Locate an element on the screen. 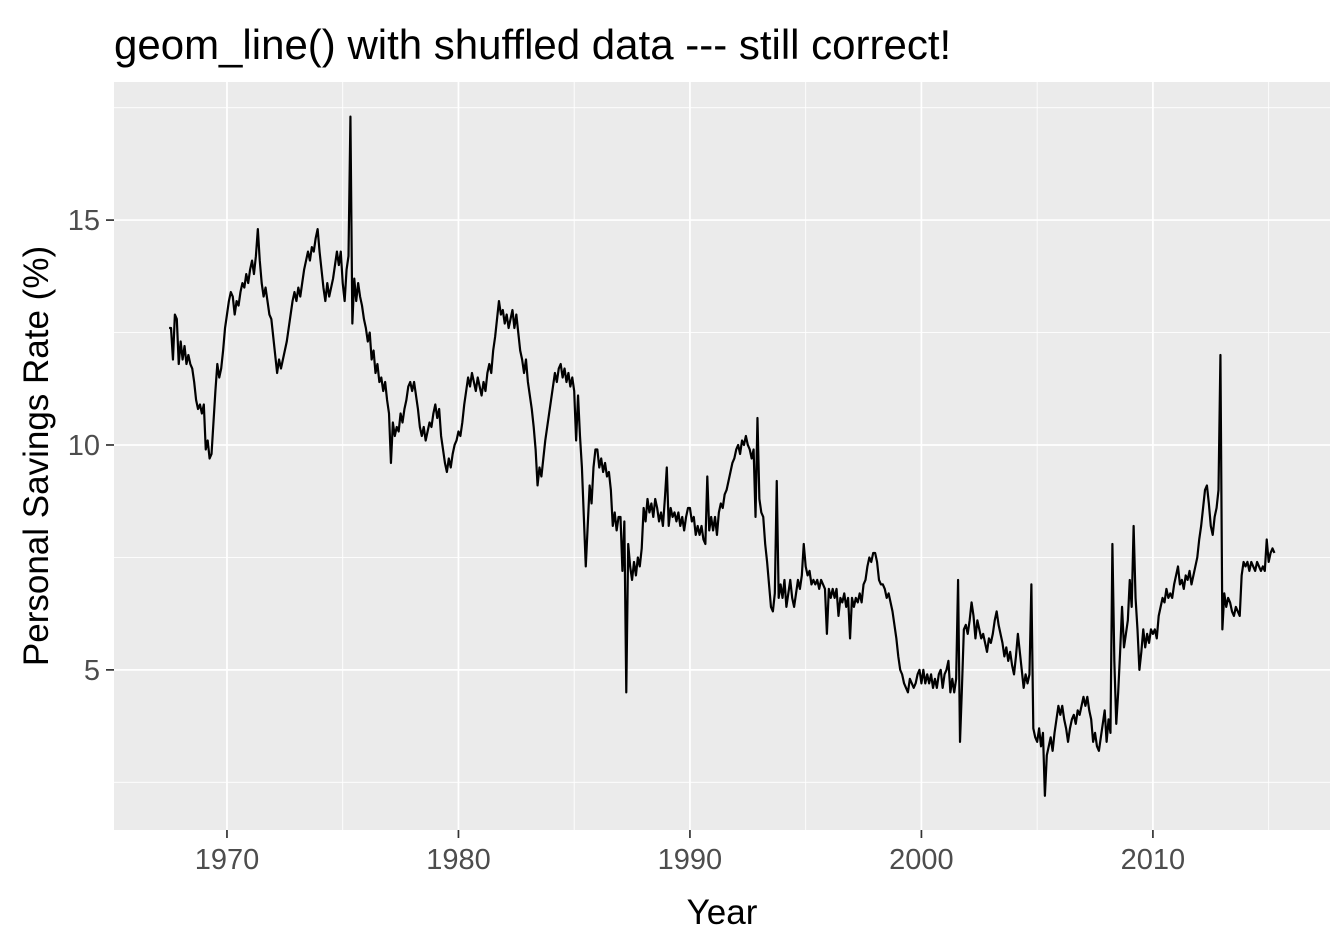  y-tick-label: 15 is located at coordinates (84, 221).